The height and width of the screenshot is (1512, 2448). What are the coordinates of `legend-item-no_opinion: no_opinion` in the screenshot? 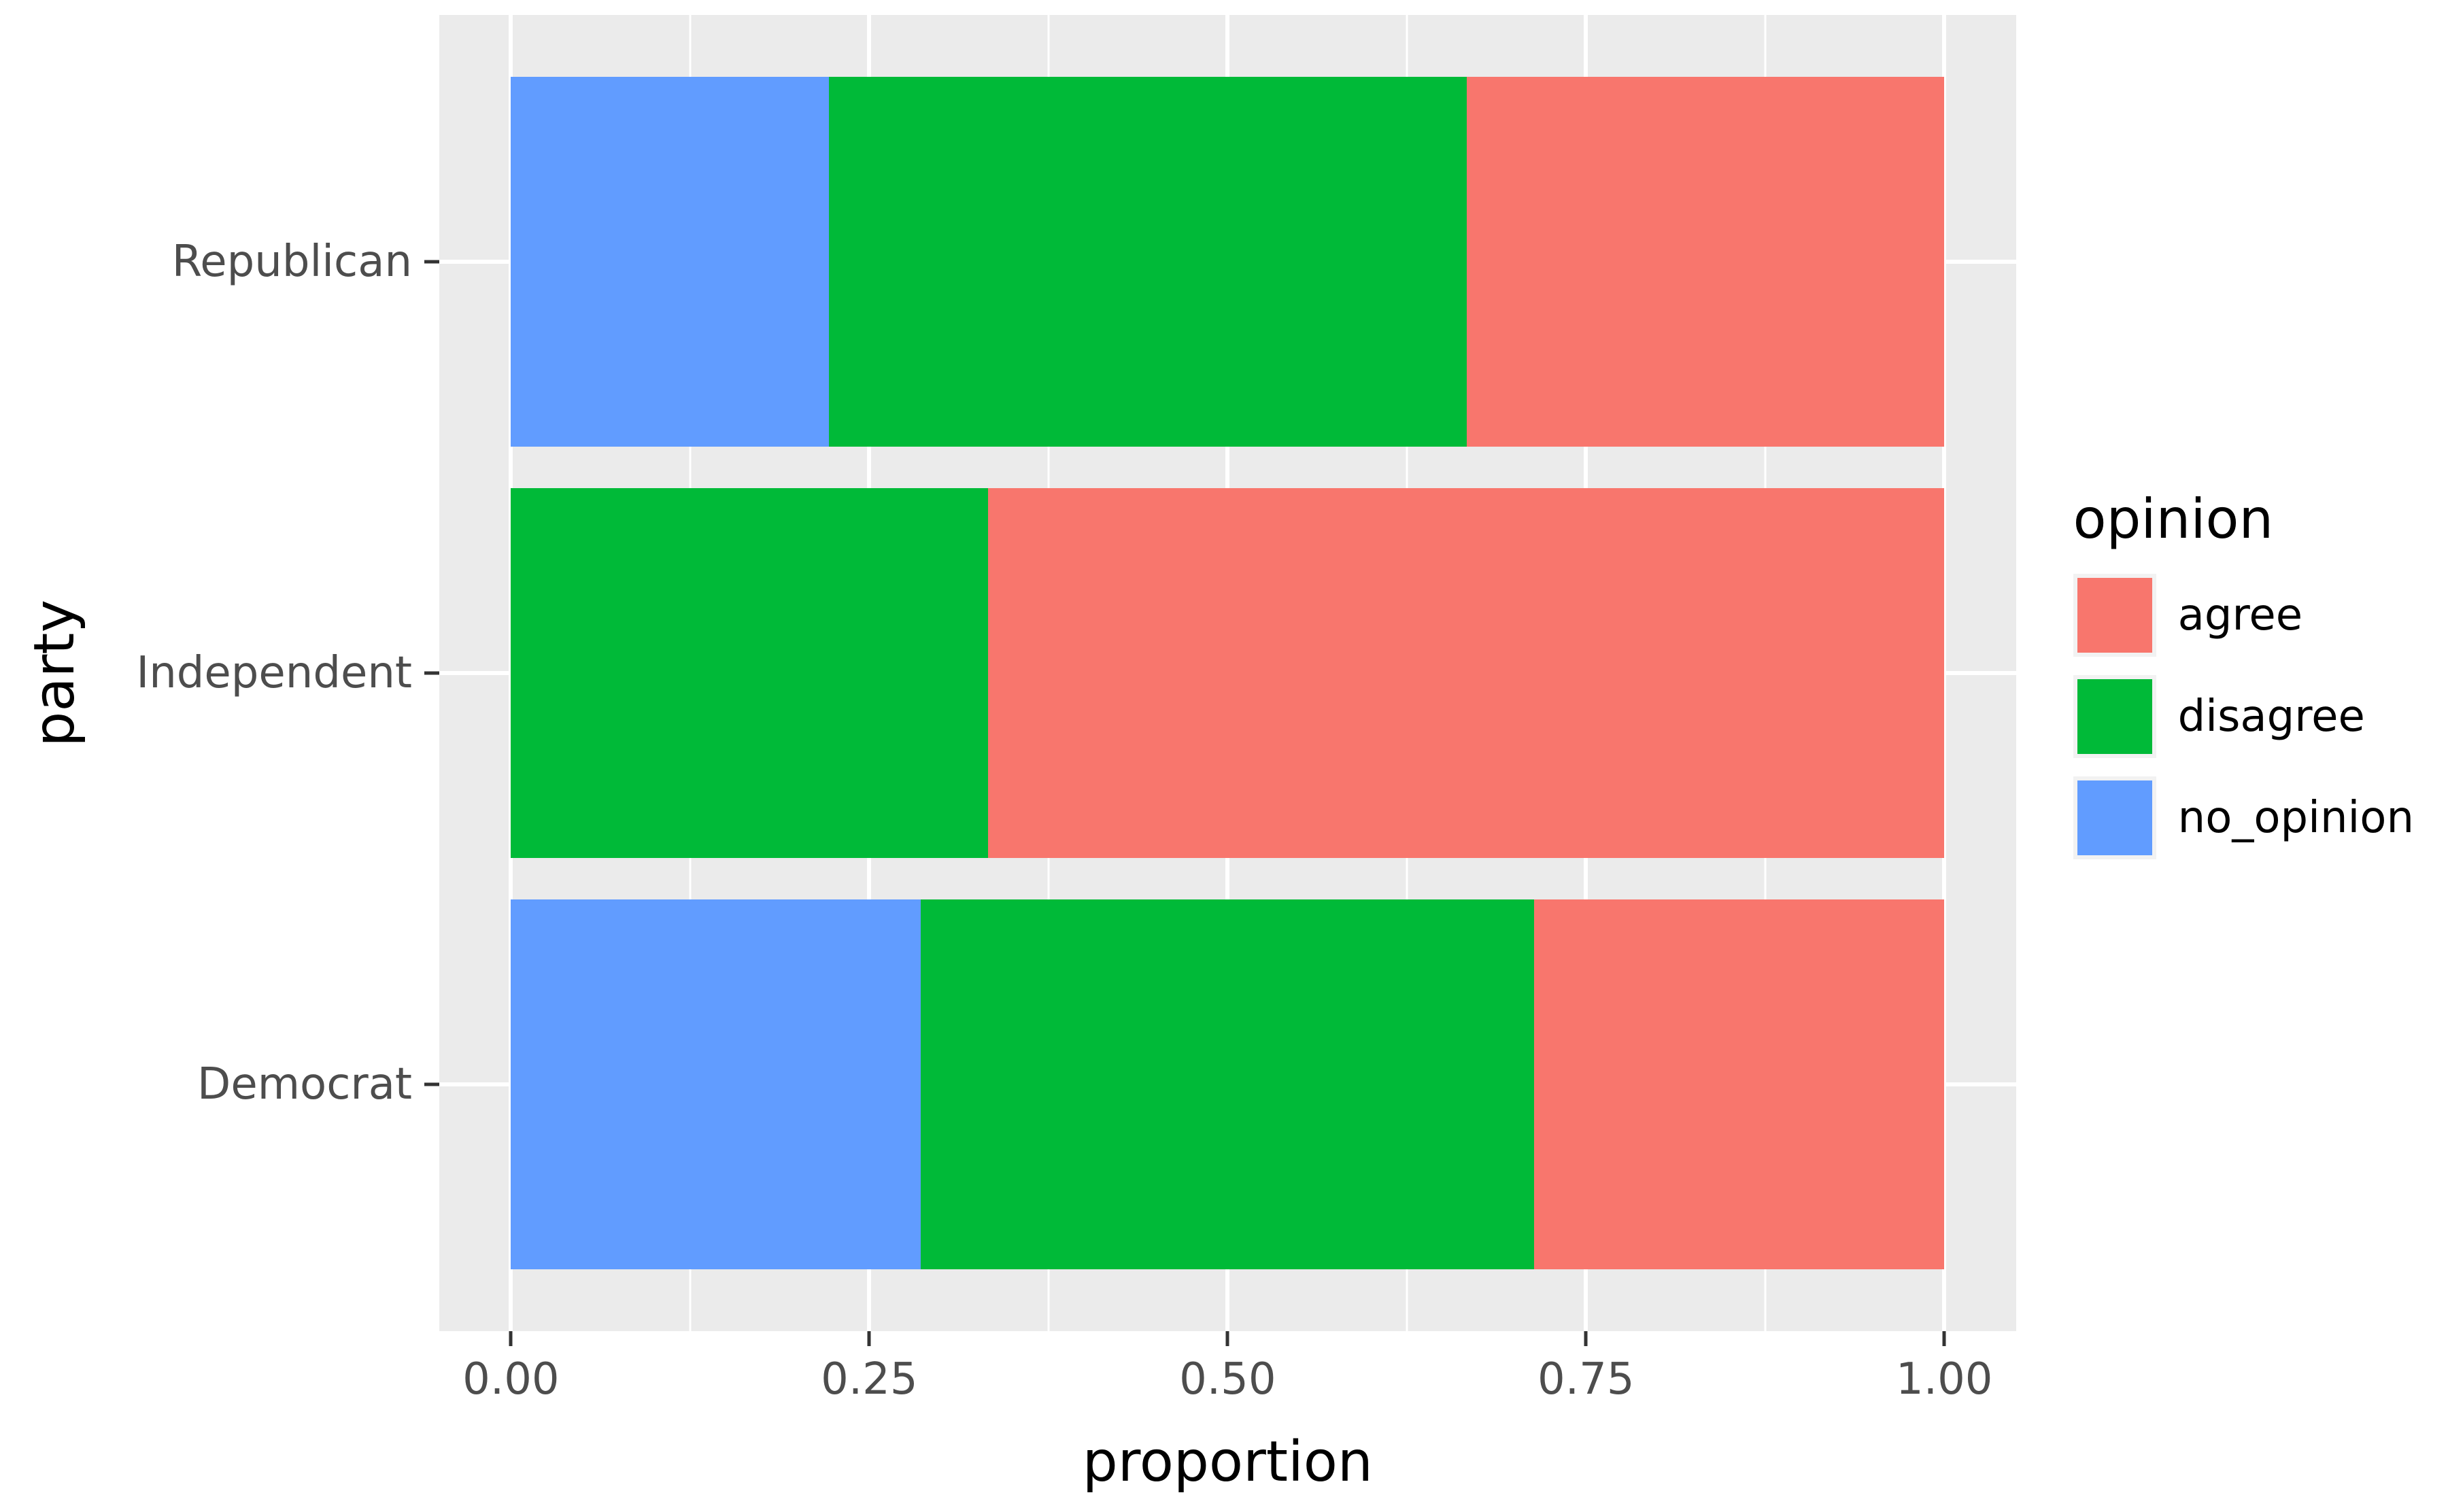 It's located at (2244, 818).